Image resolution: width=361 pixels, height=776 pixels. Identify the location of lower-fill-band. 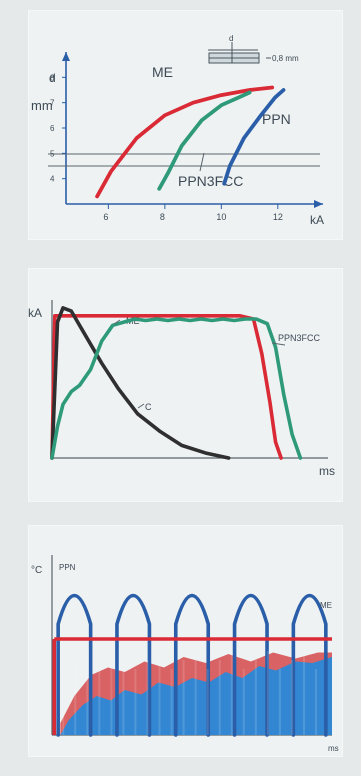
(196, 696).